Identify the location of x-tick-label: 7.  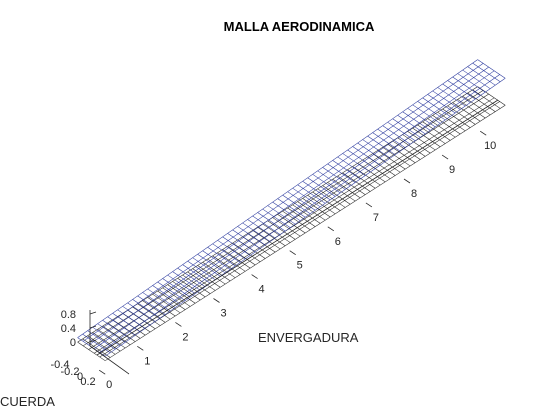
(376, 218).